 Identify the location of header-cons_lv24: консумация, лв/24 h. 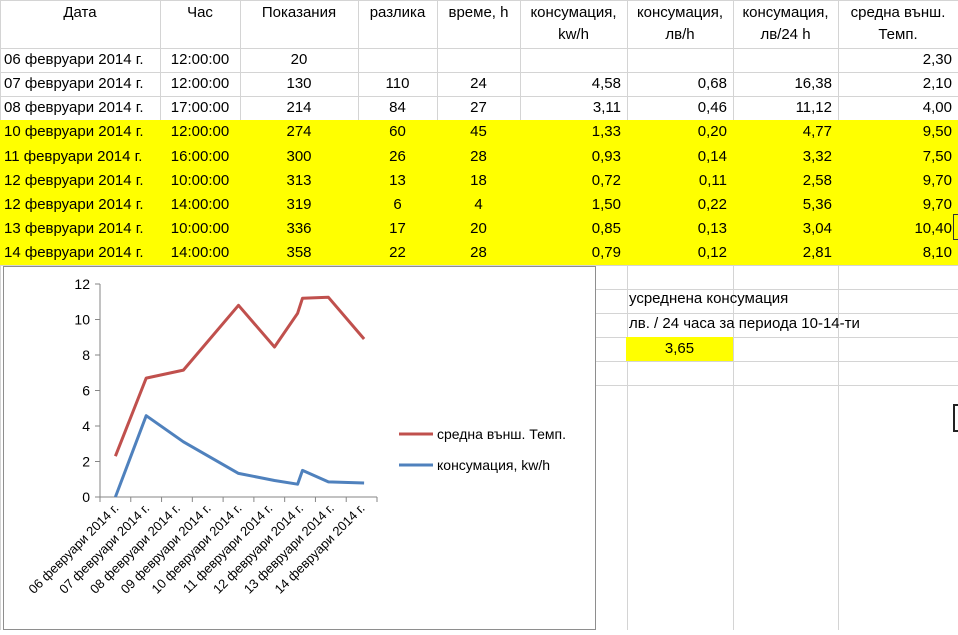
(785, 25).